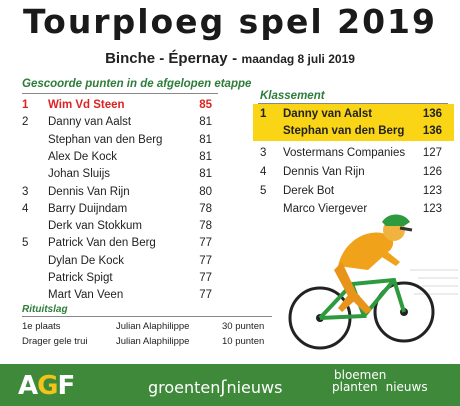 This screenshot has height=406, width=460. I want to click on agf-logo: AGF, so click(46, 386).